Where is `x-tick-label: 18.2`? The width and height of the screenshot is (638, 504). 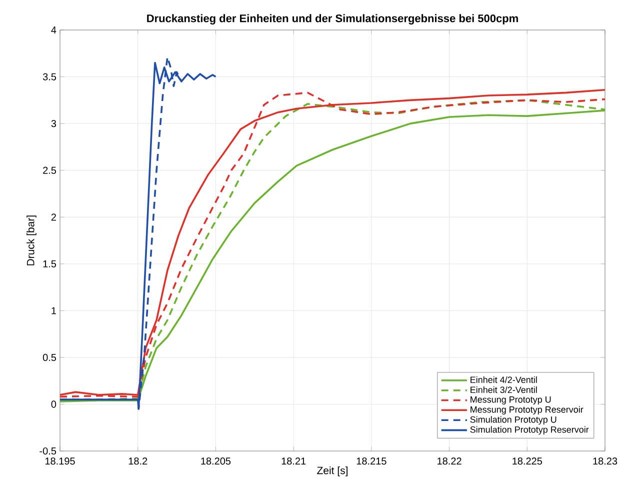 x-tick-label: 18.2 is located at coordinates (138, 461).